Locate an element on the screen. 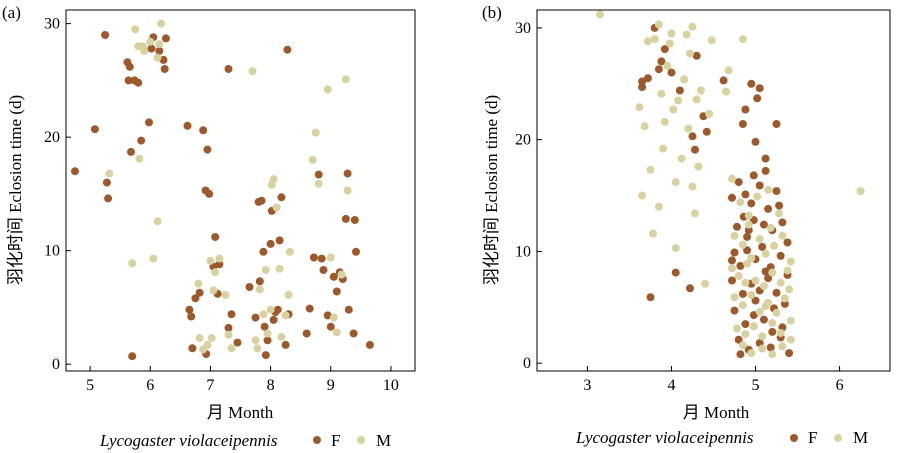 Image resolution: width=900 pixels, height=453 pixels. x-tick-label-a: 10 is located at coordinates (391, 385).